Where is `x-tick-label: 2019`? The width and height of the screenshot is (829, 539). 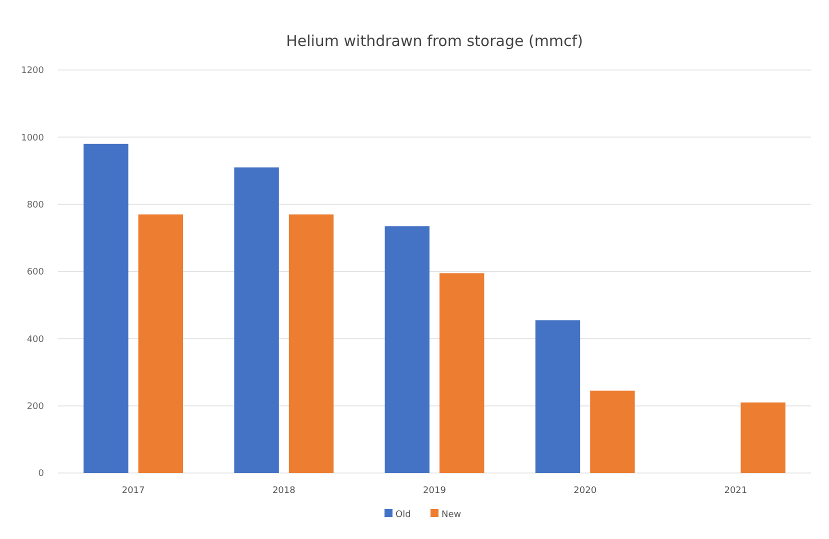
x-tick-label: 2019 is located at coordinates (434, 491).